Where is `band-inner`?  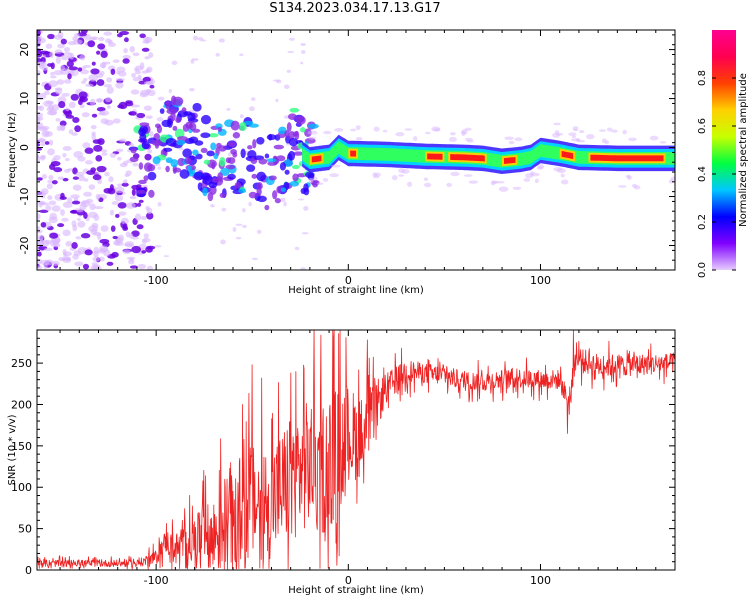 band-inner is located at coordinates (488, 154).